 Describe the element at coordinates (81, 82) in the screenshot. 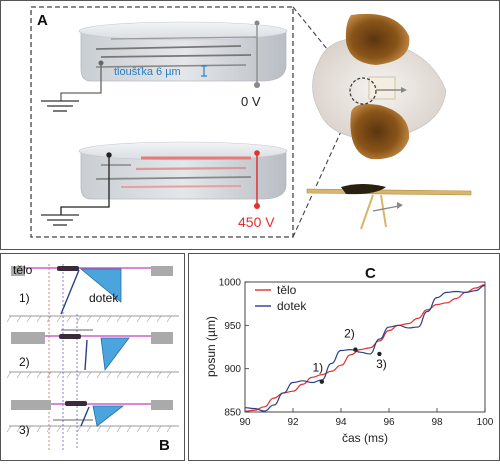

I see `top-ground-wire` at that location.